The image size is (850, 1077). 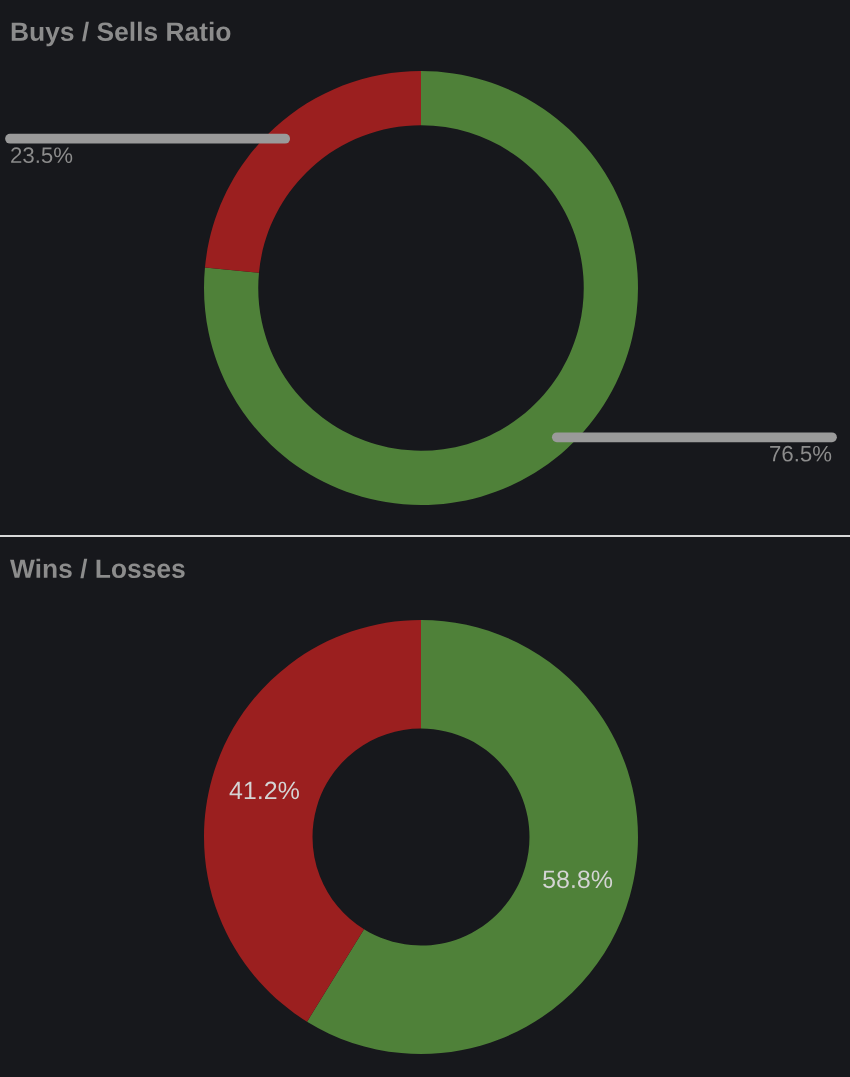 What do you see at coordinates (578, 879) in the screenshot?
I see `data-label: 58.8%` at bounding box center [578, 879].